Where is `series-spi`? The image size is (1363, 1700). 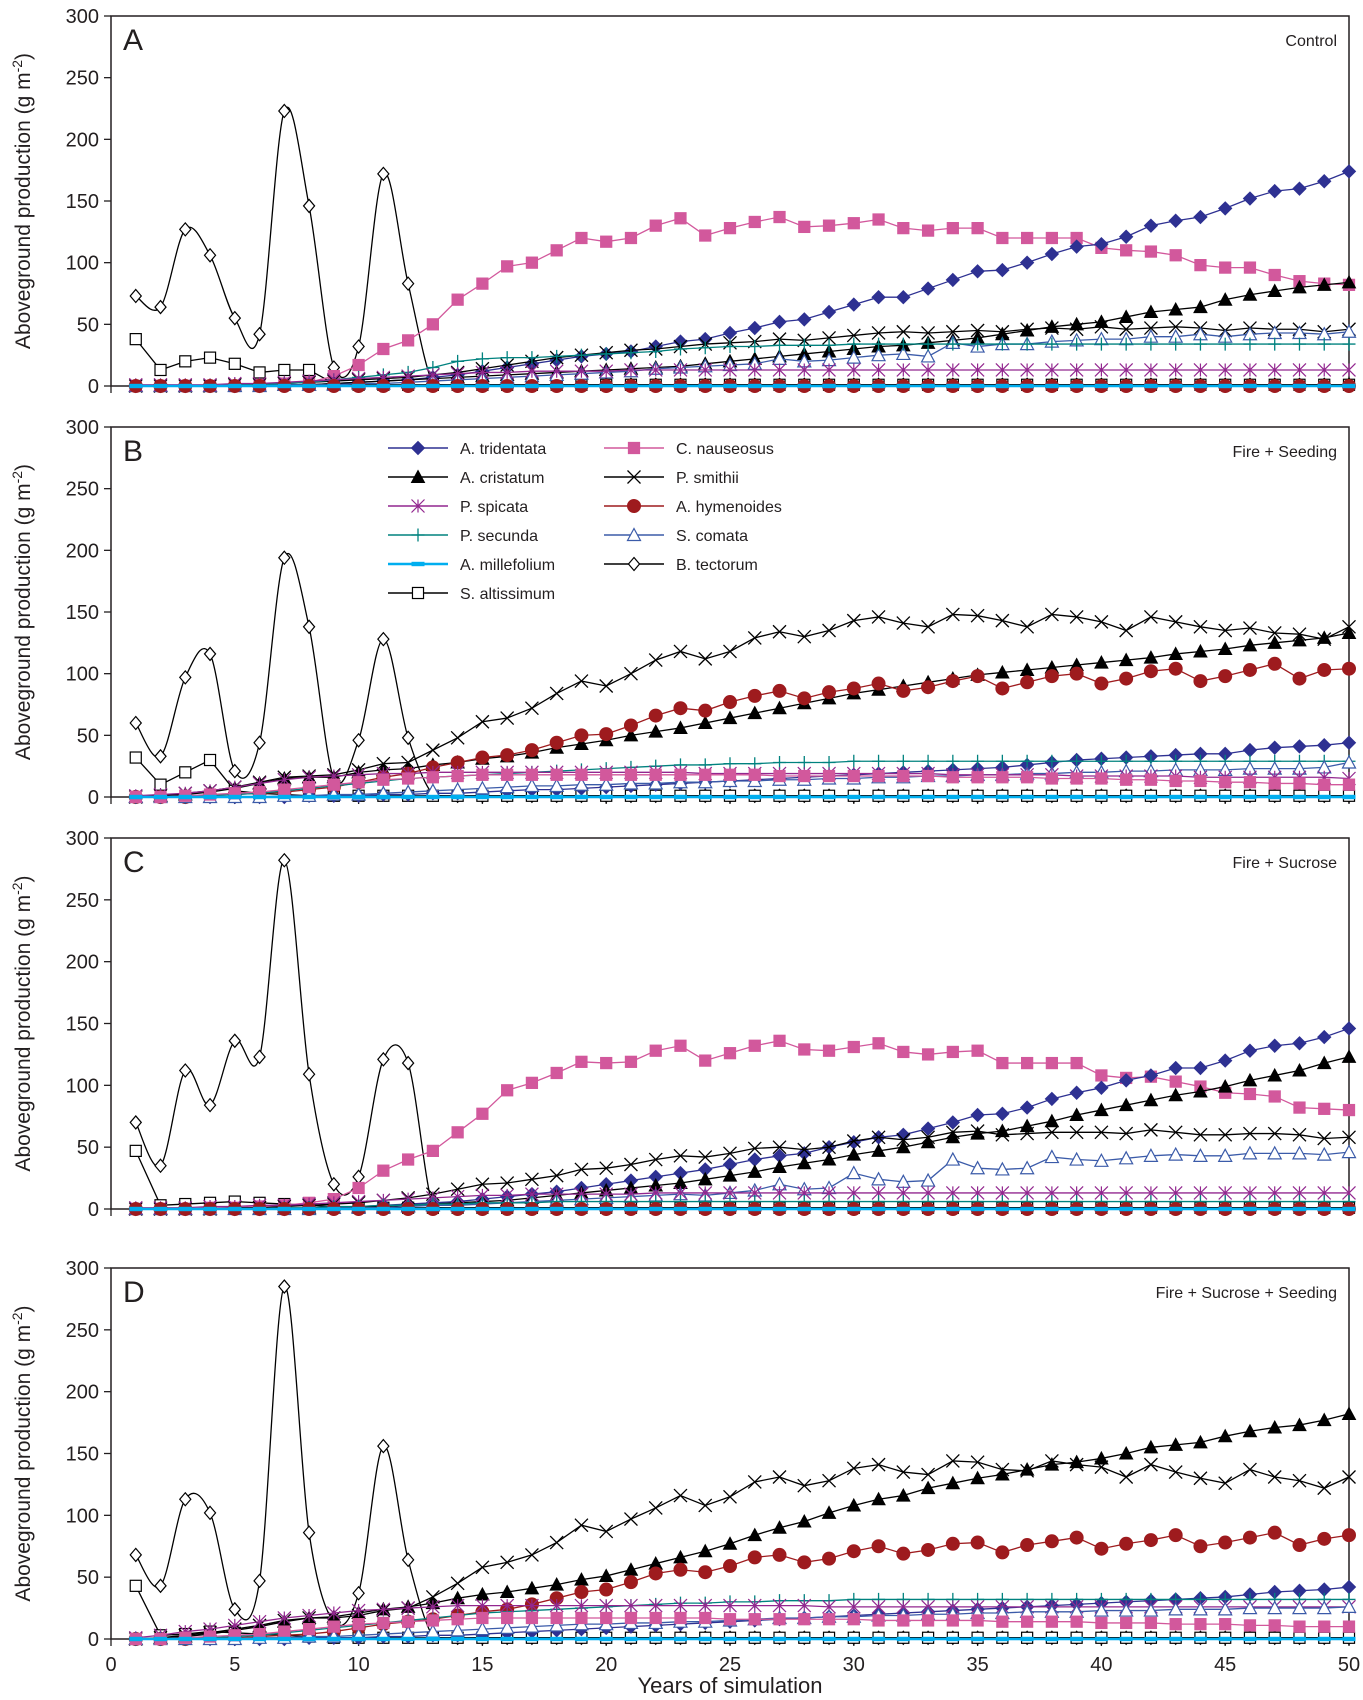
series-spi is located at coordinates (742, 377).